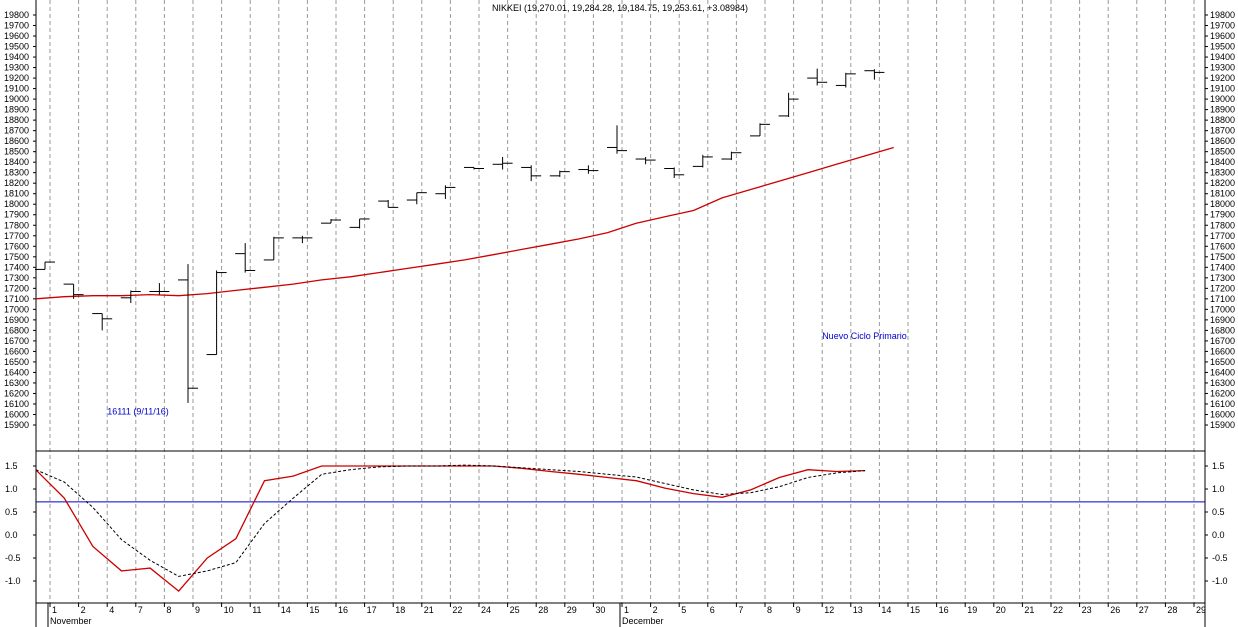 The width and height of the screenshot is (1238, 627). I want to click on date-tick-label: 21, so click(429, 610).